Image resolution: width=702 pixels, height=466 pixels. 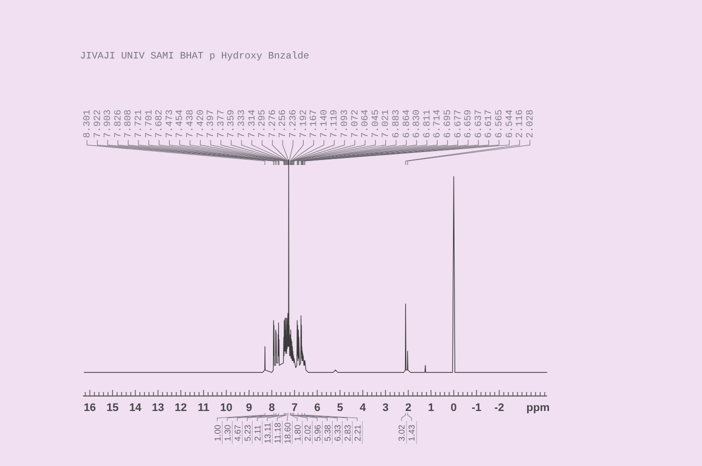 I want to click on annotation: 7.192, so click(x=303, y=123).